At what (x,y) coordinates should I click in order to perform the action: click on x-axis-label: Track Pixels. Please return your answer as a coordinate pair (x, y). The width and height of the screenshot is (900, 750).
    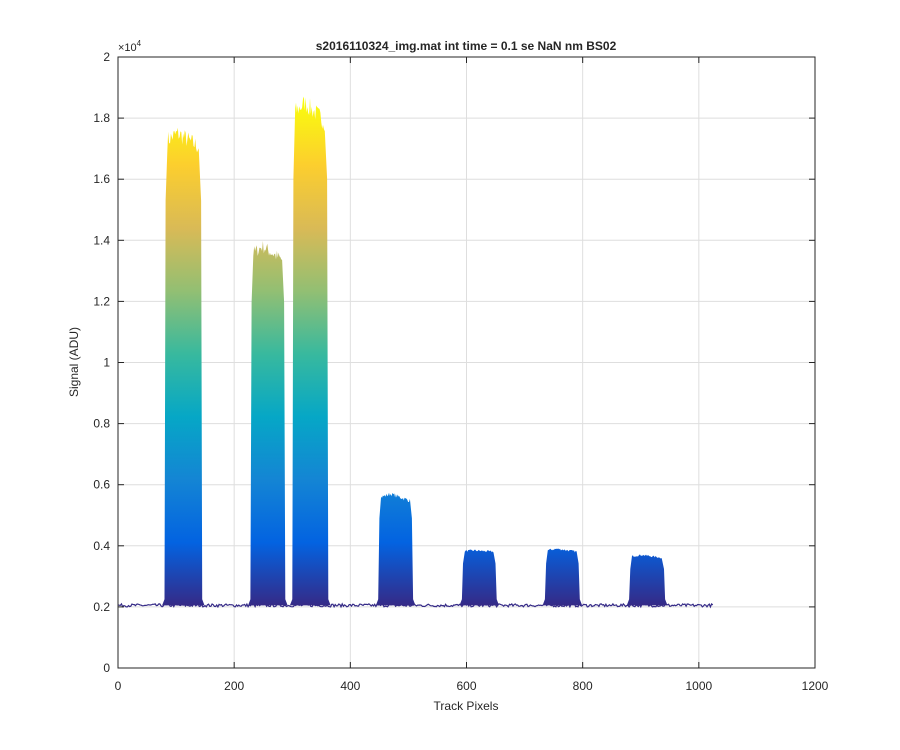
    Looking at the image, I should click on (466, 706).